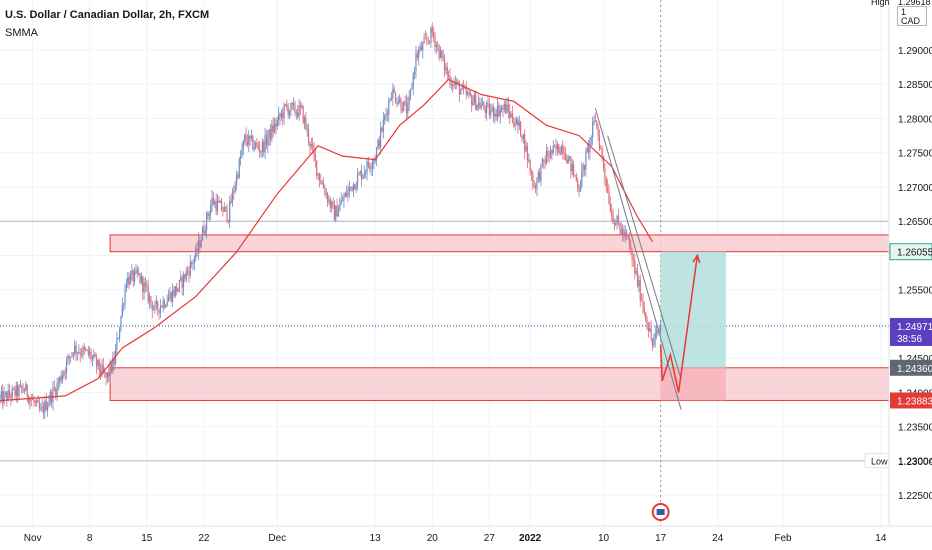 The height and width of the screenshot is (550, 932). Describe the element at coordinates (107, 15) in the screenshot. I see `symbol-title: U.S. Dollar / Canadian Dollar, 2h, FXCM` at that location.